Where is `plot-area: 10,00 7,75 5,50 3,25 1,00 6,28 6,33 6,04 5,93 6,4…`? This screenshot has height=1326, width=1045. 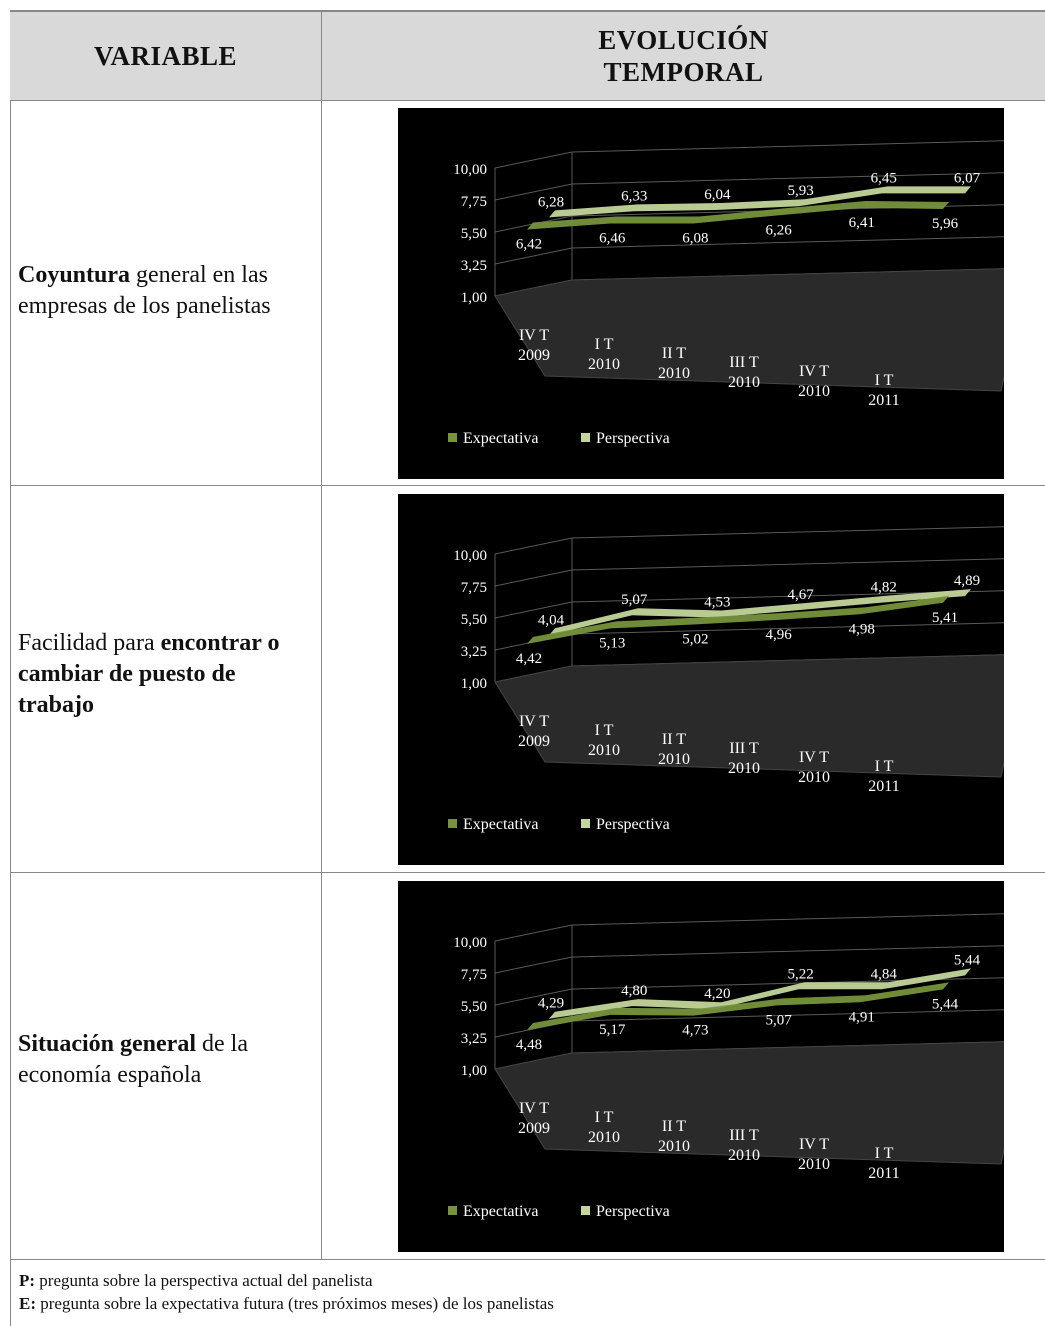
plot-area: 10,00 7,75 5,50 3,25 1,00 6,28 6,33 6,04 5,93 6,4… is located at coordinates (728, 274).